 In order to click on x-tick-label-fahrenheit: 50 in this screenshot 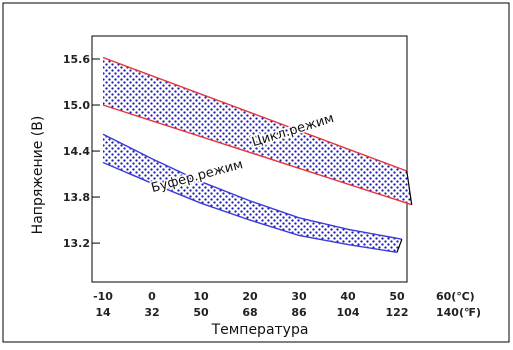, I will do `click(201, 312)`.